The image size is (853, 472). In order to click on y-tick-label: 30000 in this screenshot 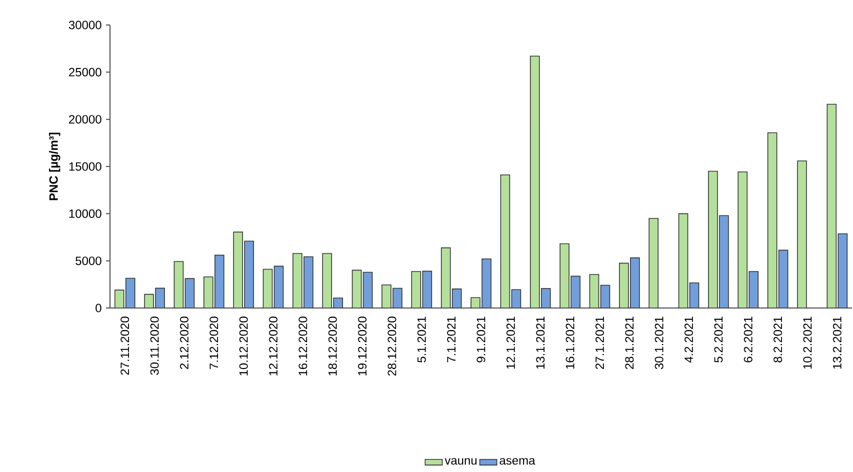, I will do `click(85, 25)`.